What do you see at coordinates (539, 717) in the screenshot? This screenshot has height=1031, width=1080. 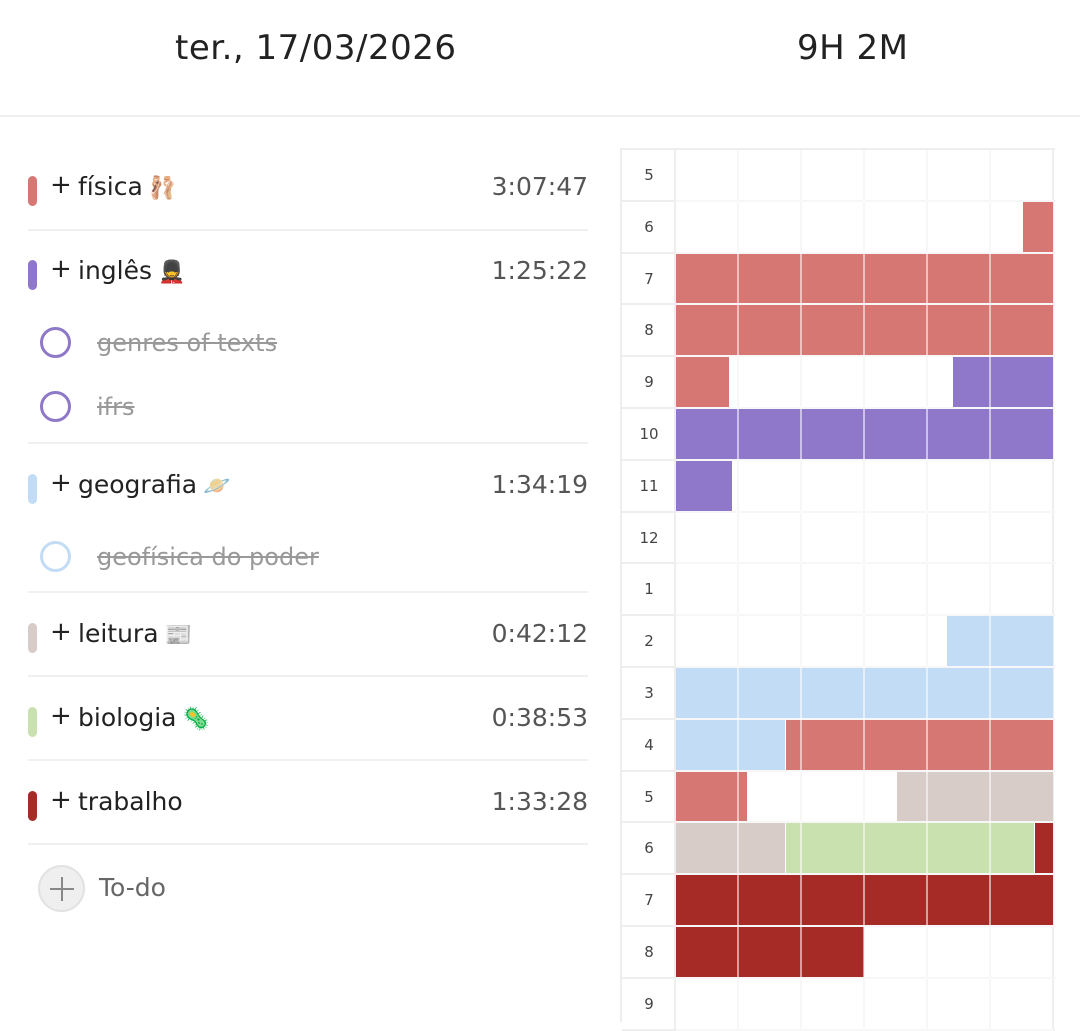 I see `subject-time: 0:38:53` at bounding box center [539, 717].